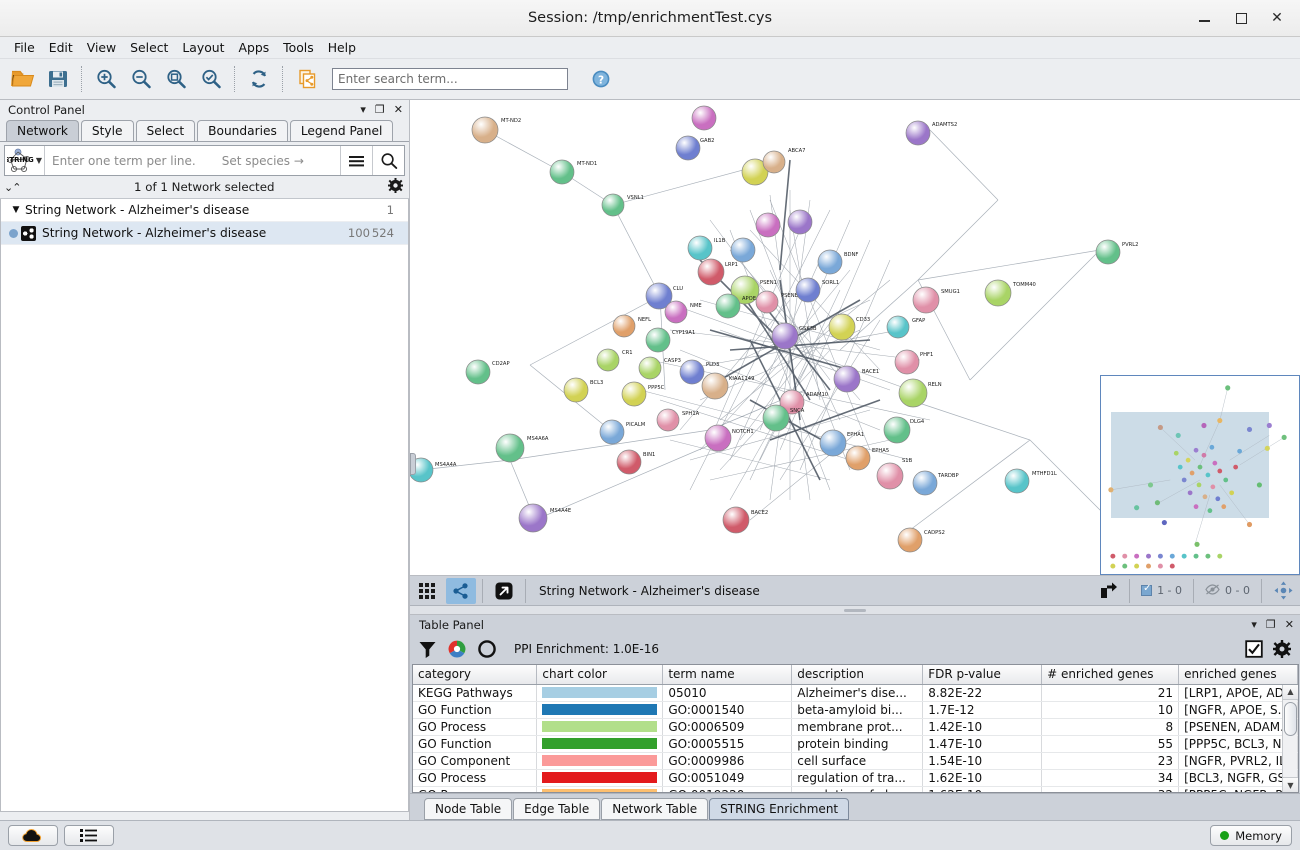 This screenshot has width=1300, height=850. Describe the element at coordinates (60, 47) in the screenshot. I see `menu-edit: Edit` at that location.